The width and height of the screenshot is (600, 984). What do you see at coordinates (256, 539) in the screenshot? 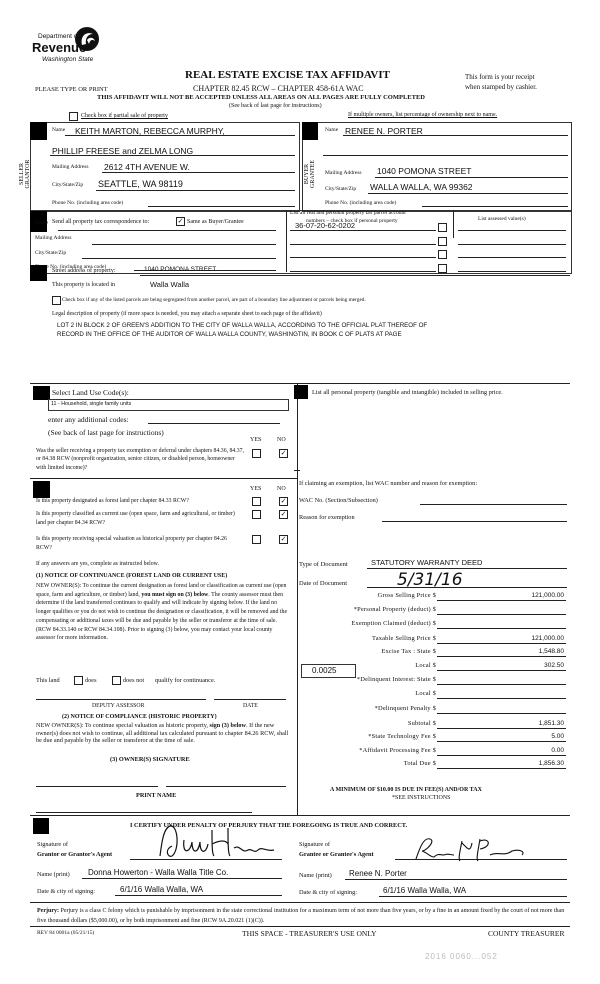
I see `historic-yes-checkbox` at bounding box center [256, 539].